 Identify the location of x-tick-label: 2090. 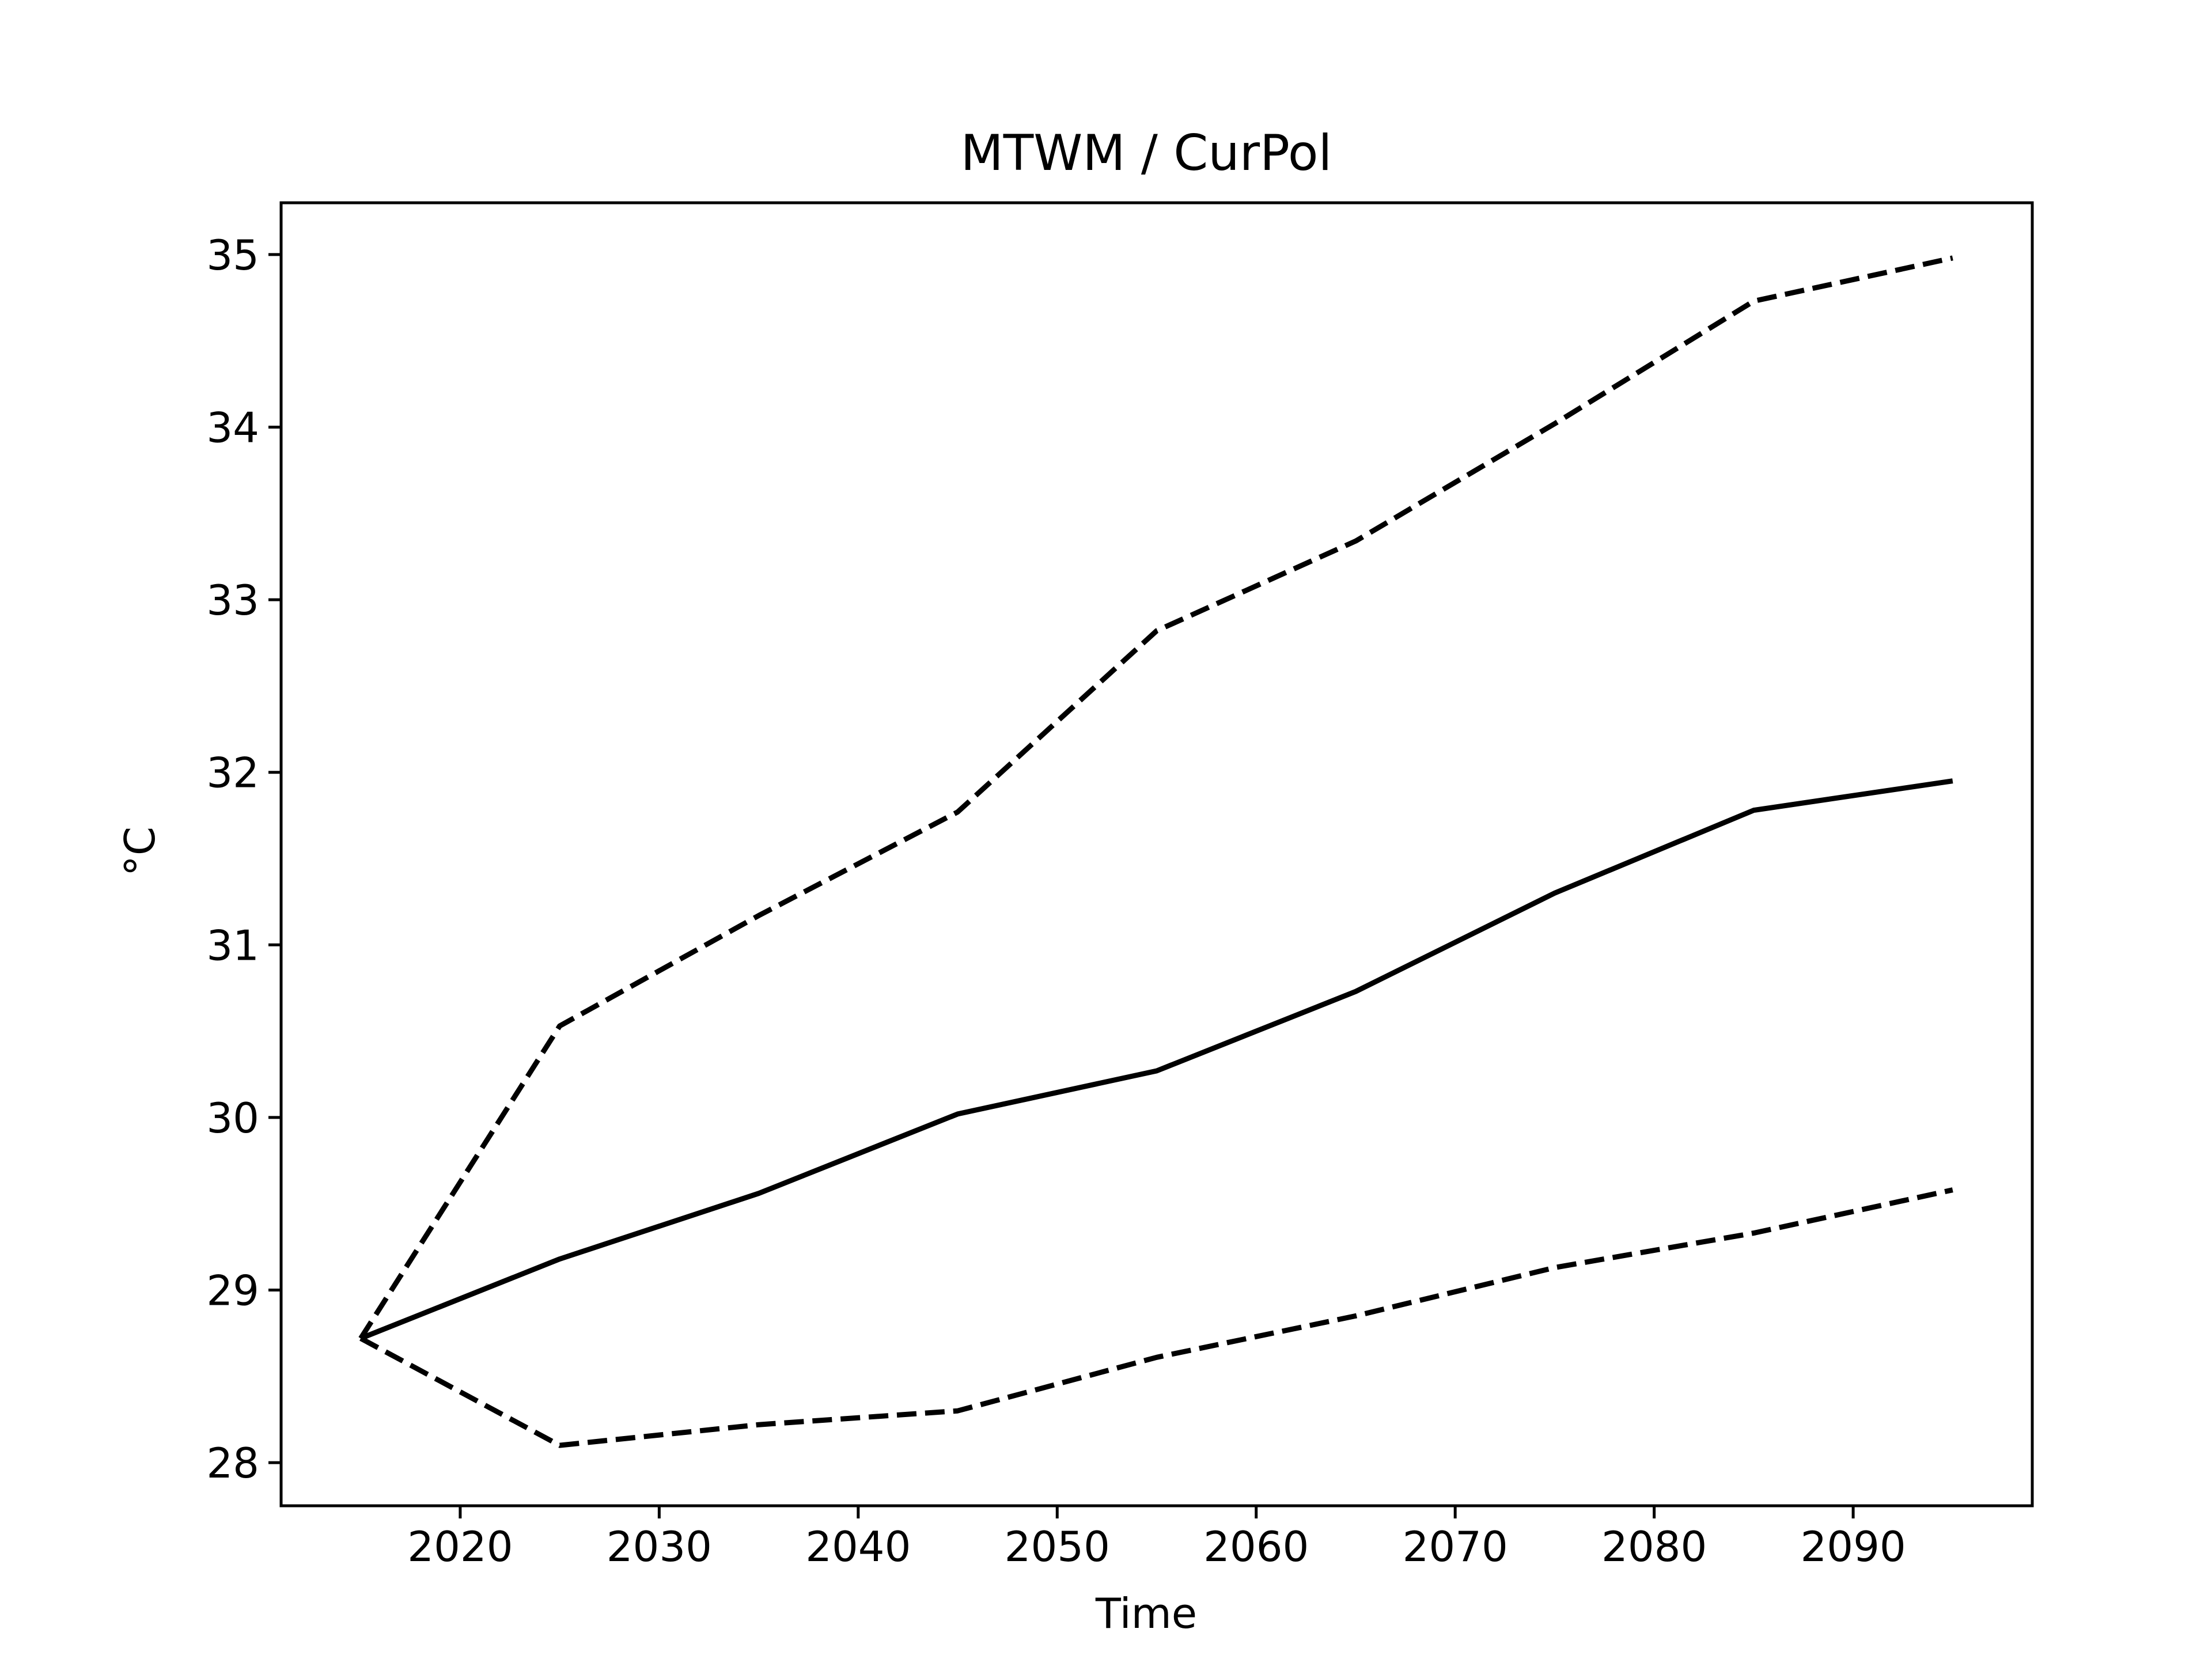
(1853, 1546).